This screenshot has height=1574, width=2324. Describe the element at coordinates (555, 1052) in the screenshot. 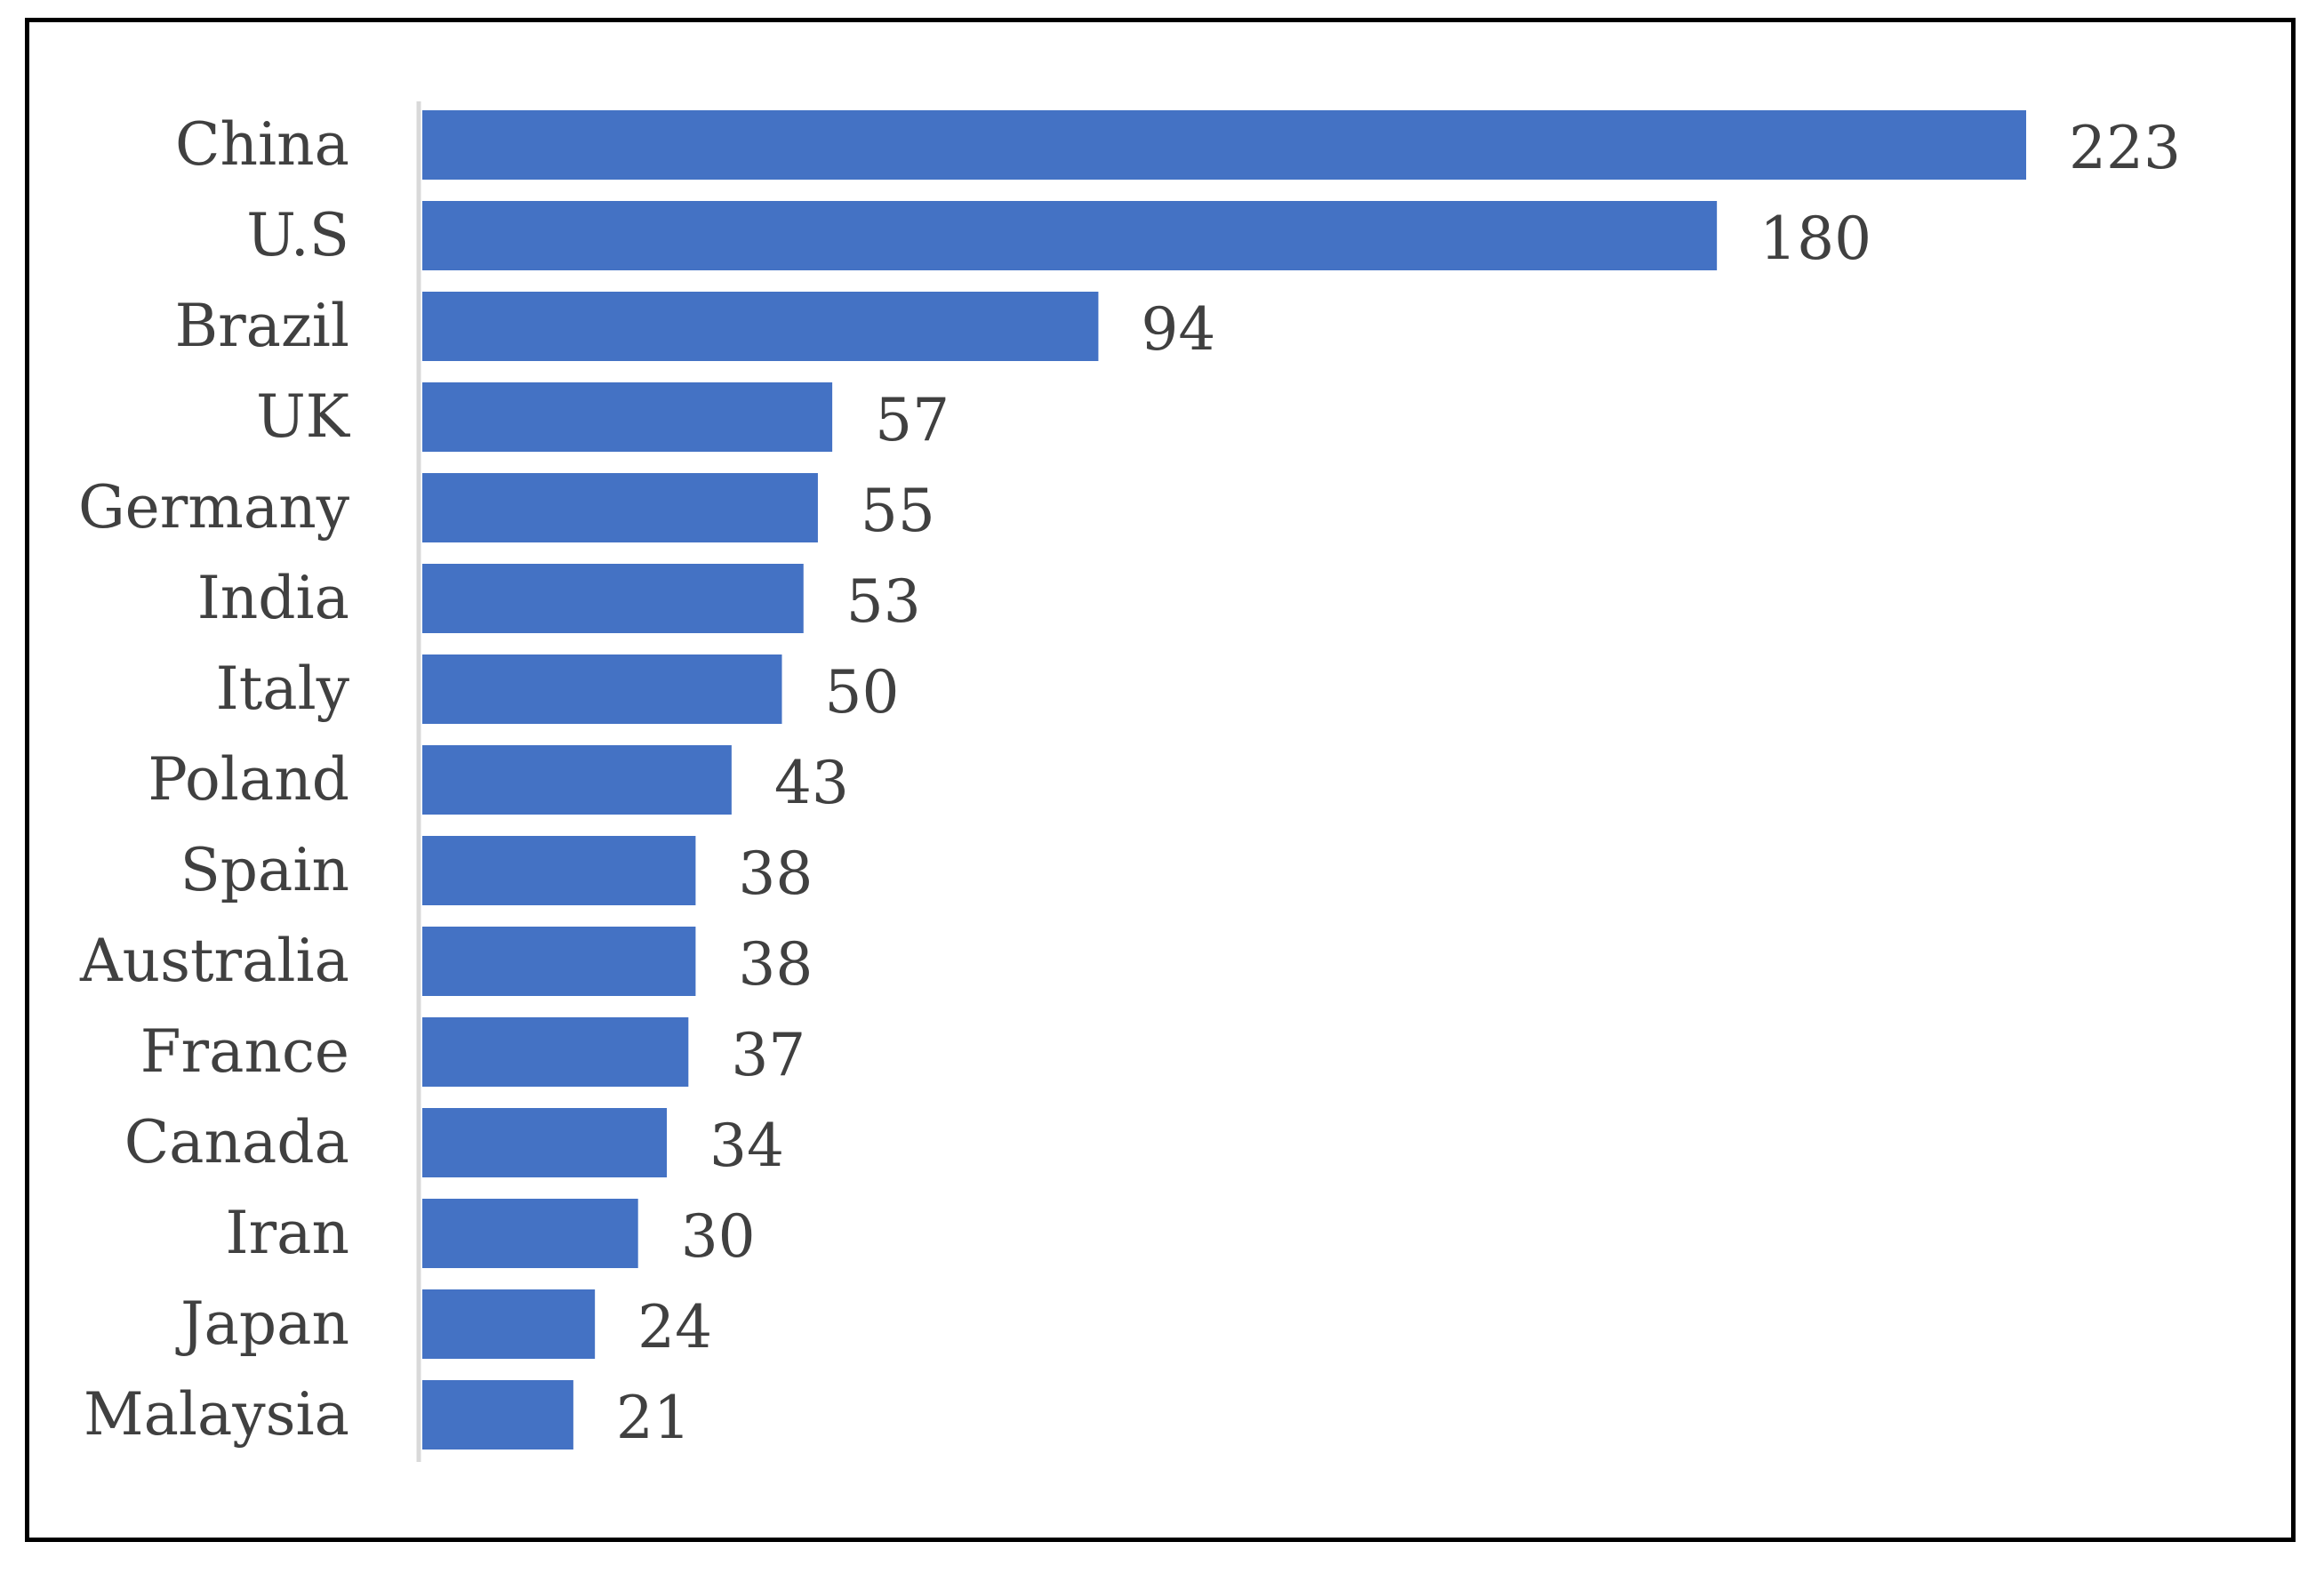

I see `bar-france` at that location.